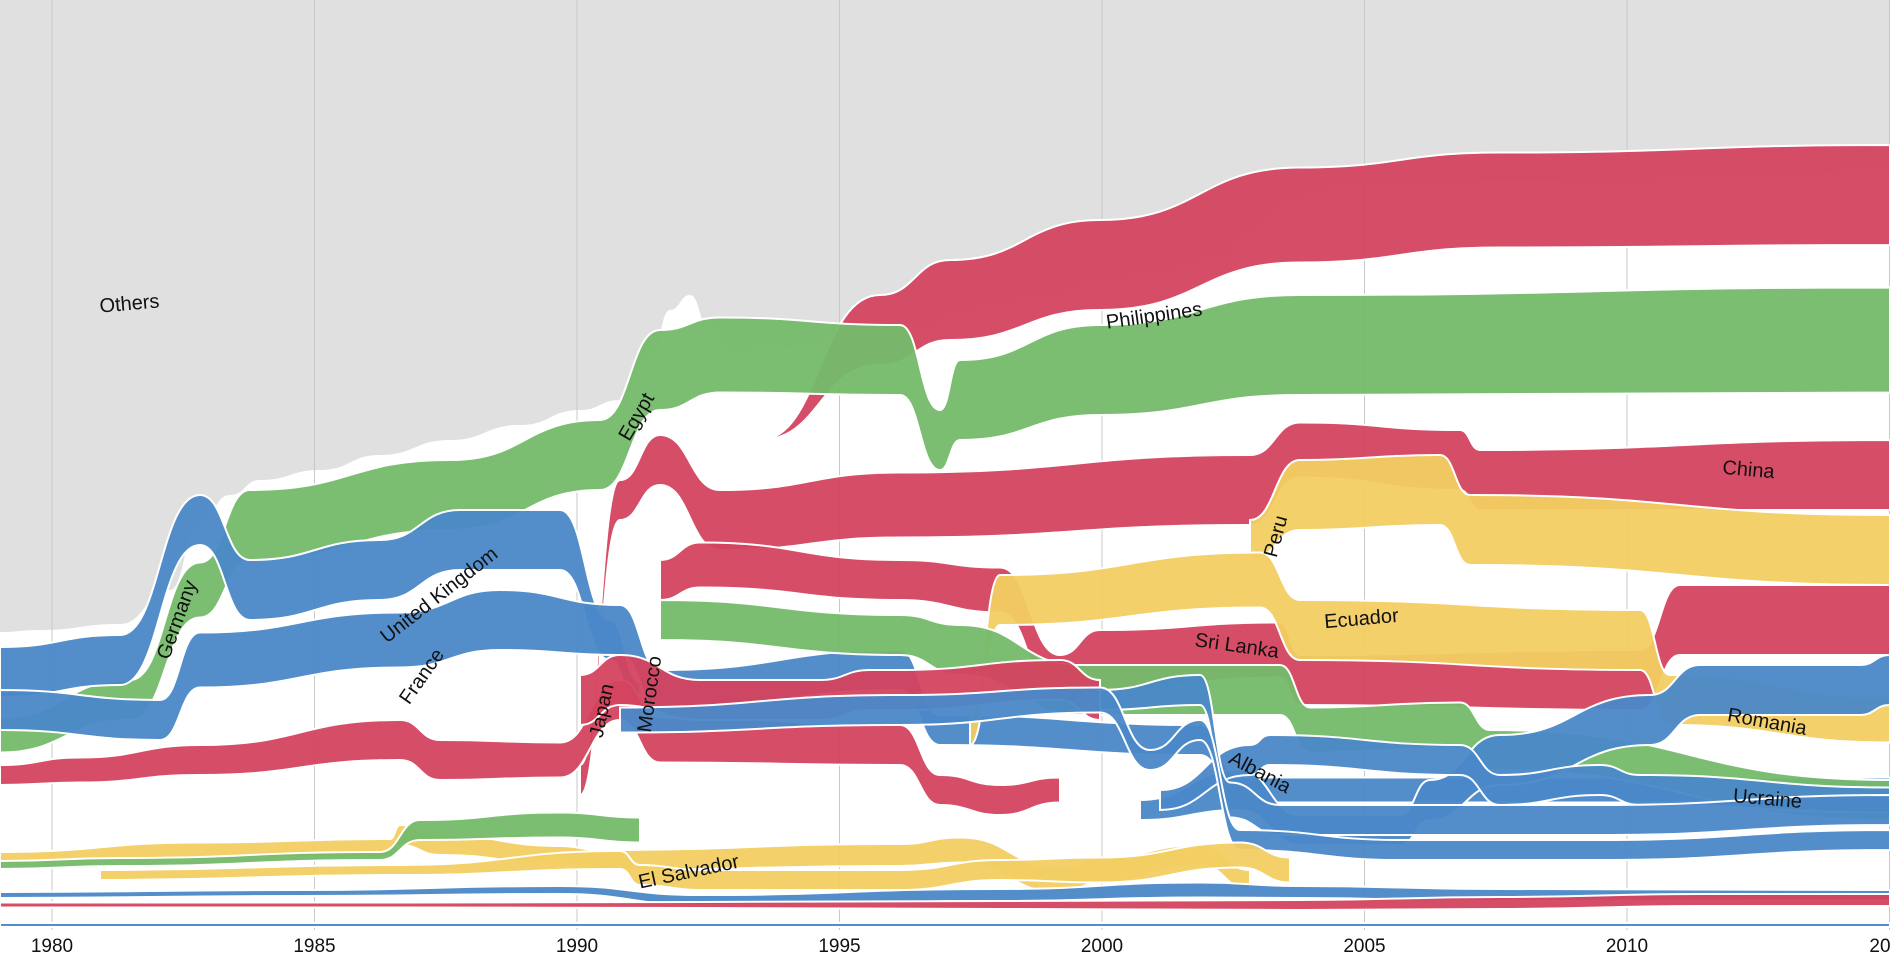  I want to click on x-tick-label: 1990, so click(577, 946).